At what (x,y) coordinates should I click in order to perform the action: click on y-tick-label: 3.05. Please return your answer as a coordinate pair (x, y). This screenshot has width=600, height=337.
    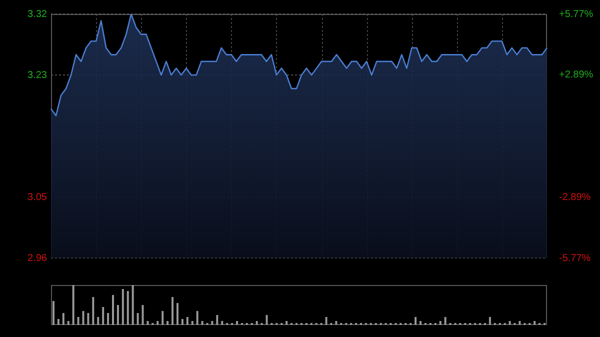
    Looking at the image, I should click on (38, 197).